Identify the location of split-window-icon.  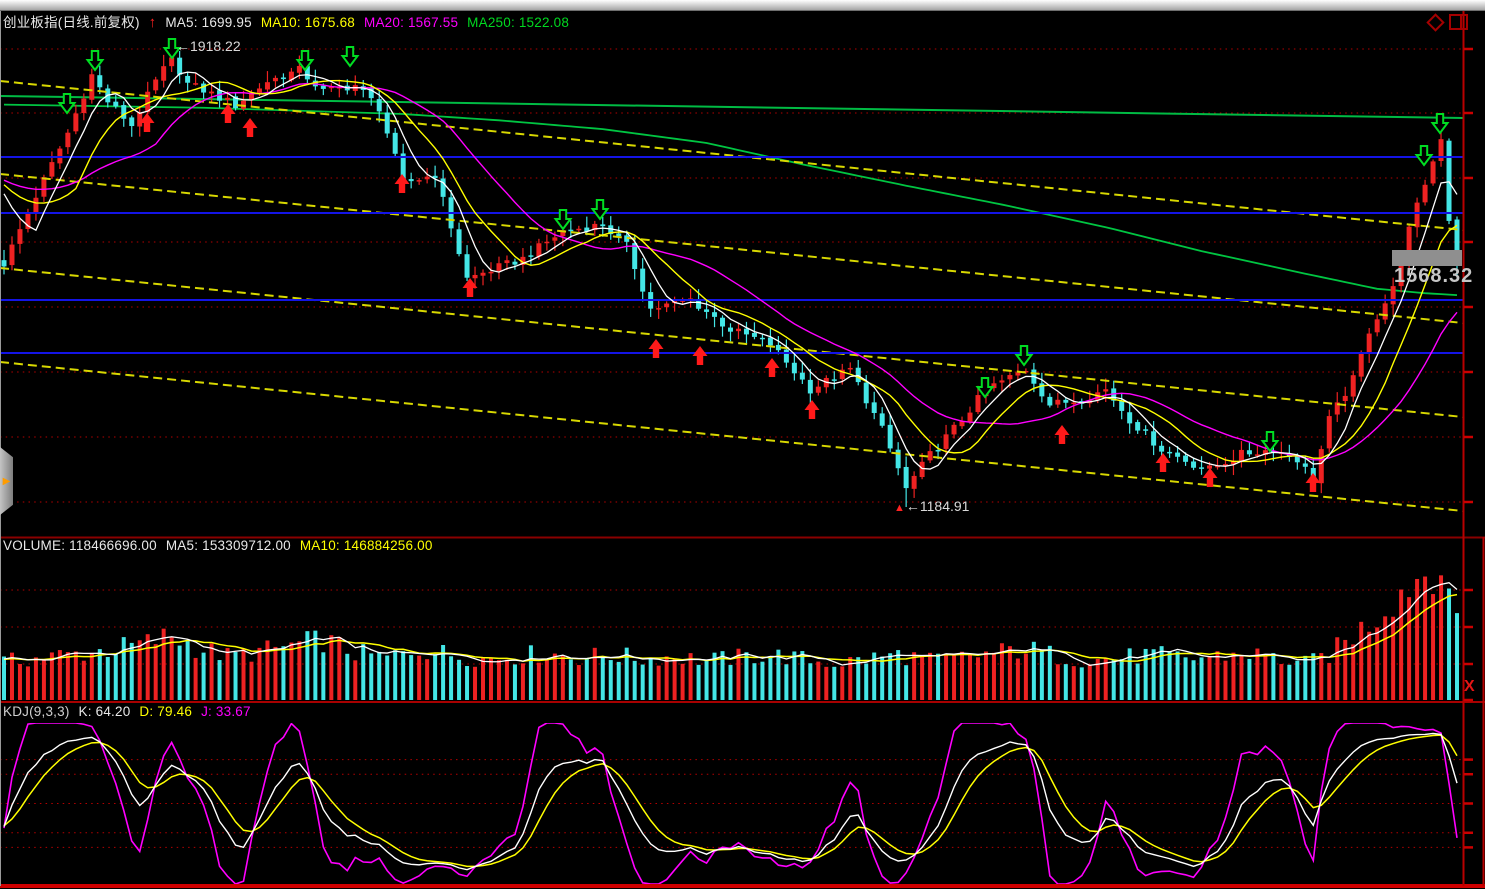
(1458, 22).